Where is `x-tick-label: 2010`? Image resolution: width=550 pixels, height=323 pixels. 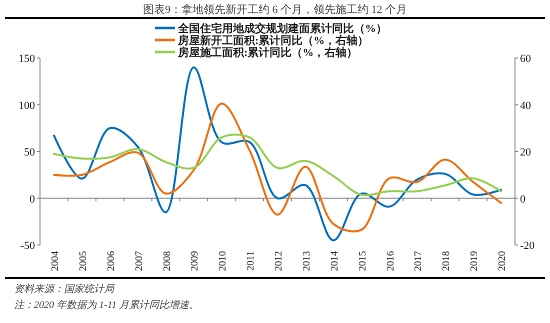 x-tick-label: 2010 is located at coordinates (223, 261).